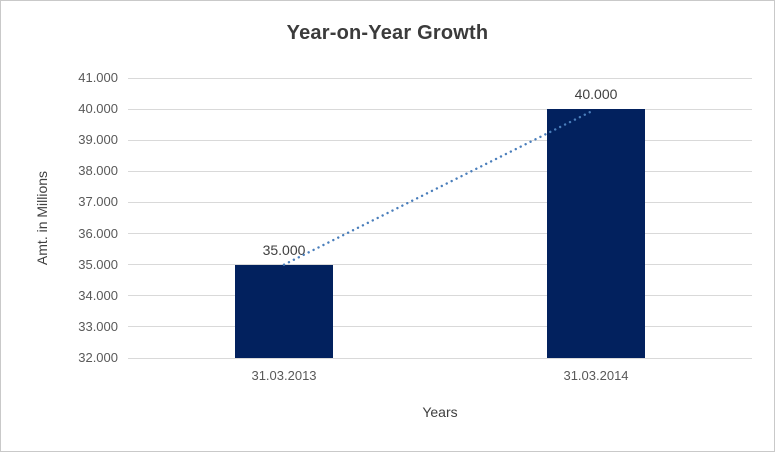 This screenshot has width=775, height=452. What do you see at coordinates (98, 109) in the screenshot?
I see `y-tick-label: 40.000` at bounding box center [98, 109].